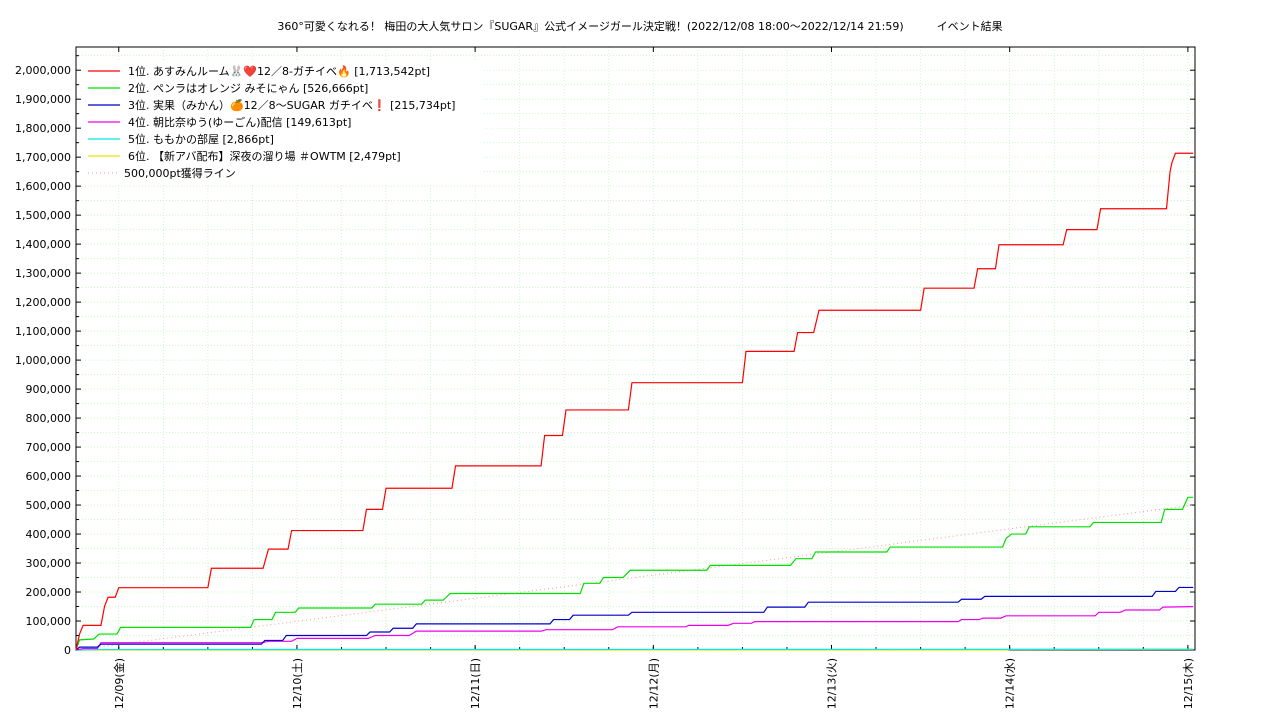 This screenshot has height=720, width=1280. I want to click on x-tick-label: 12/15(木), so click(1188, 683).